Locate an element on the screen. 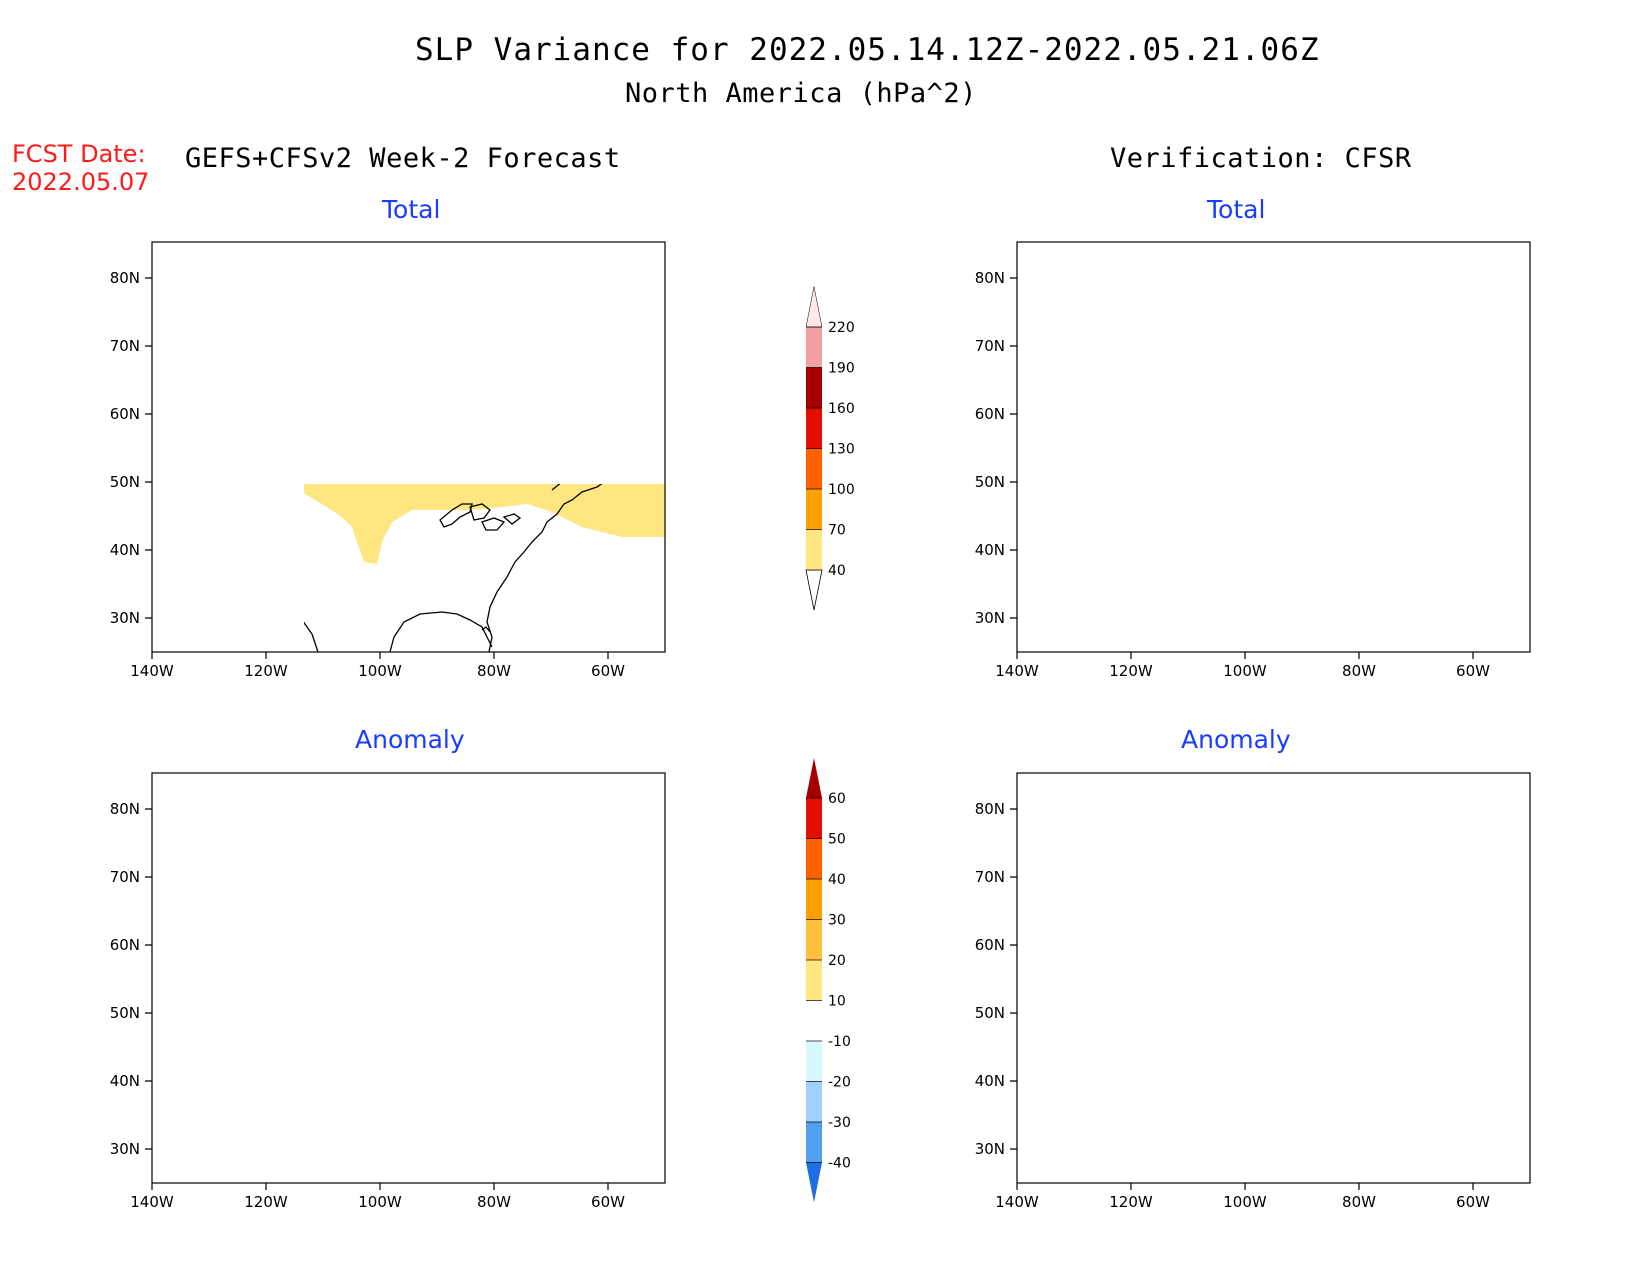 The width and height of the screenshot is (1650, 1275). forecast-anomaly-map is located at coordinates (405, 981).